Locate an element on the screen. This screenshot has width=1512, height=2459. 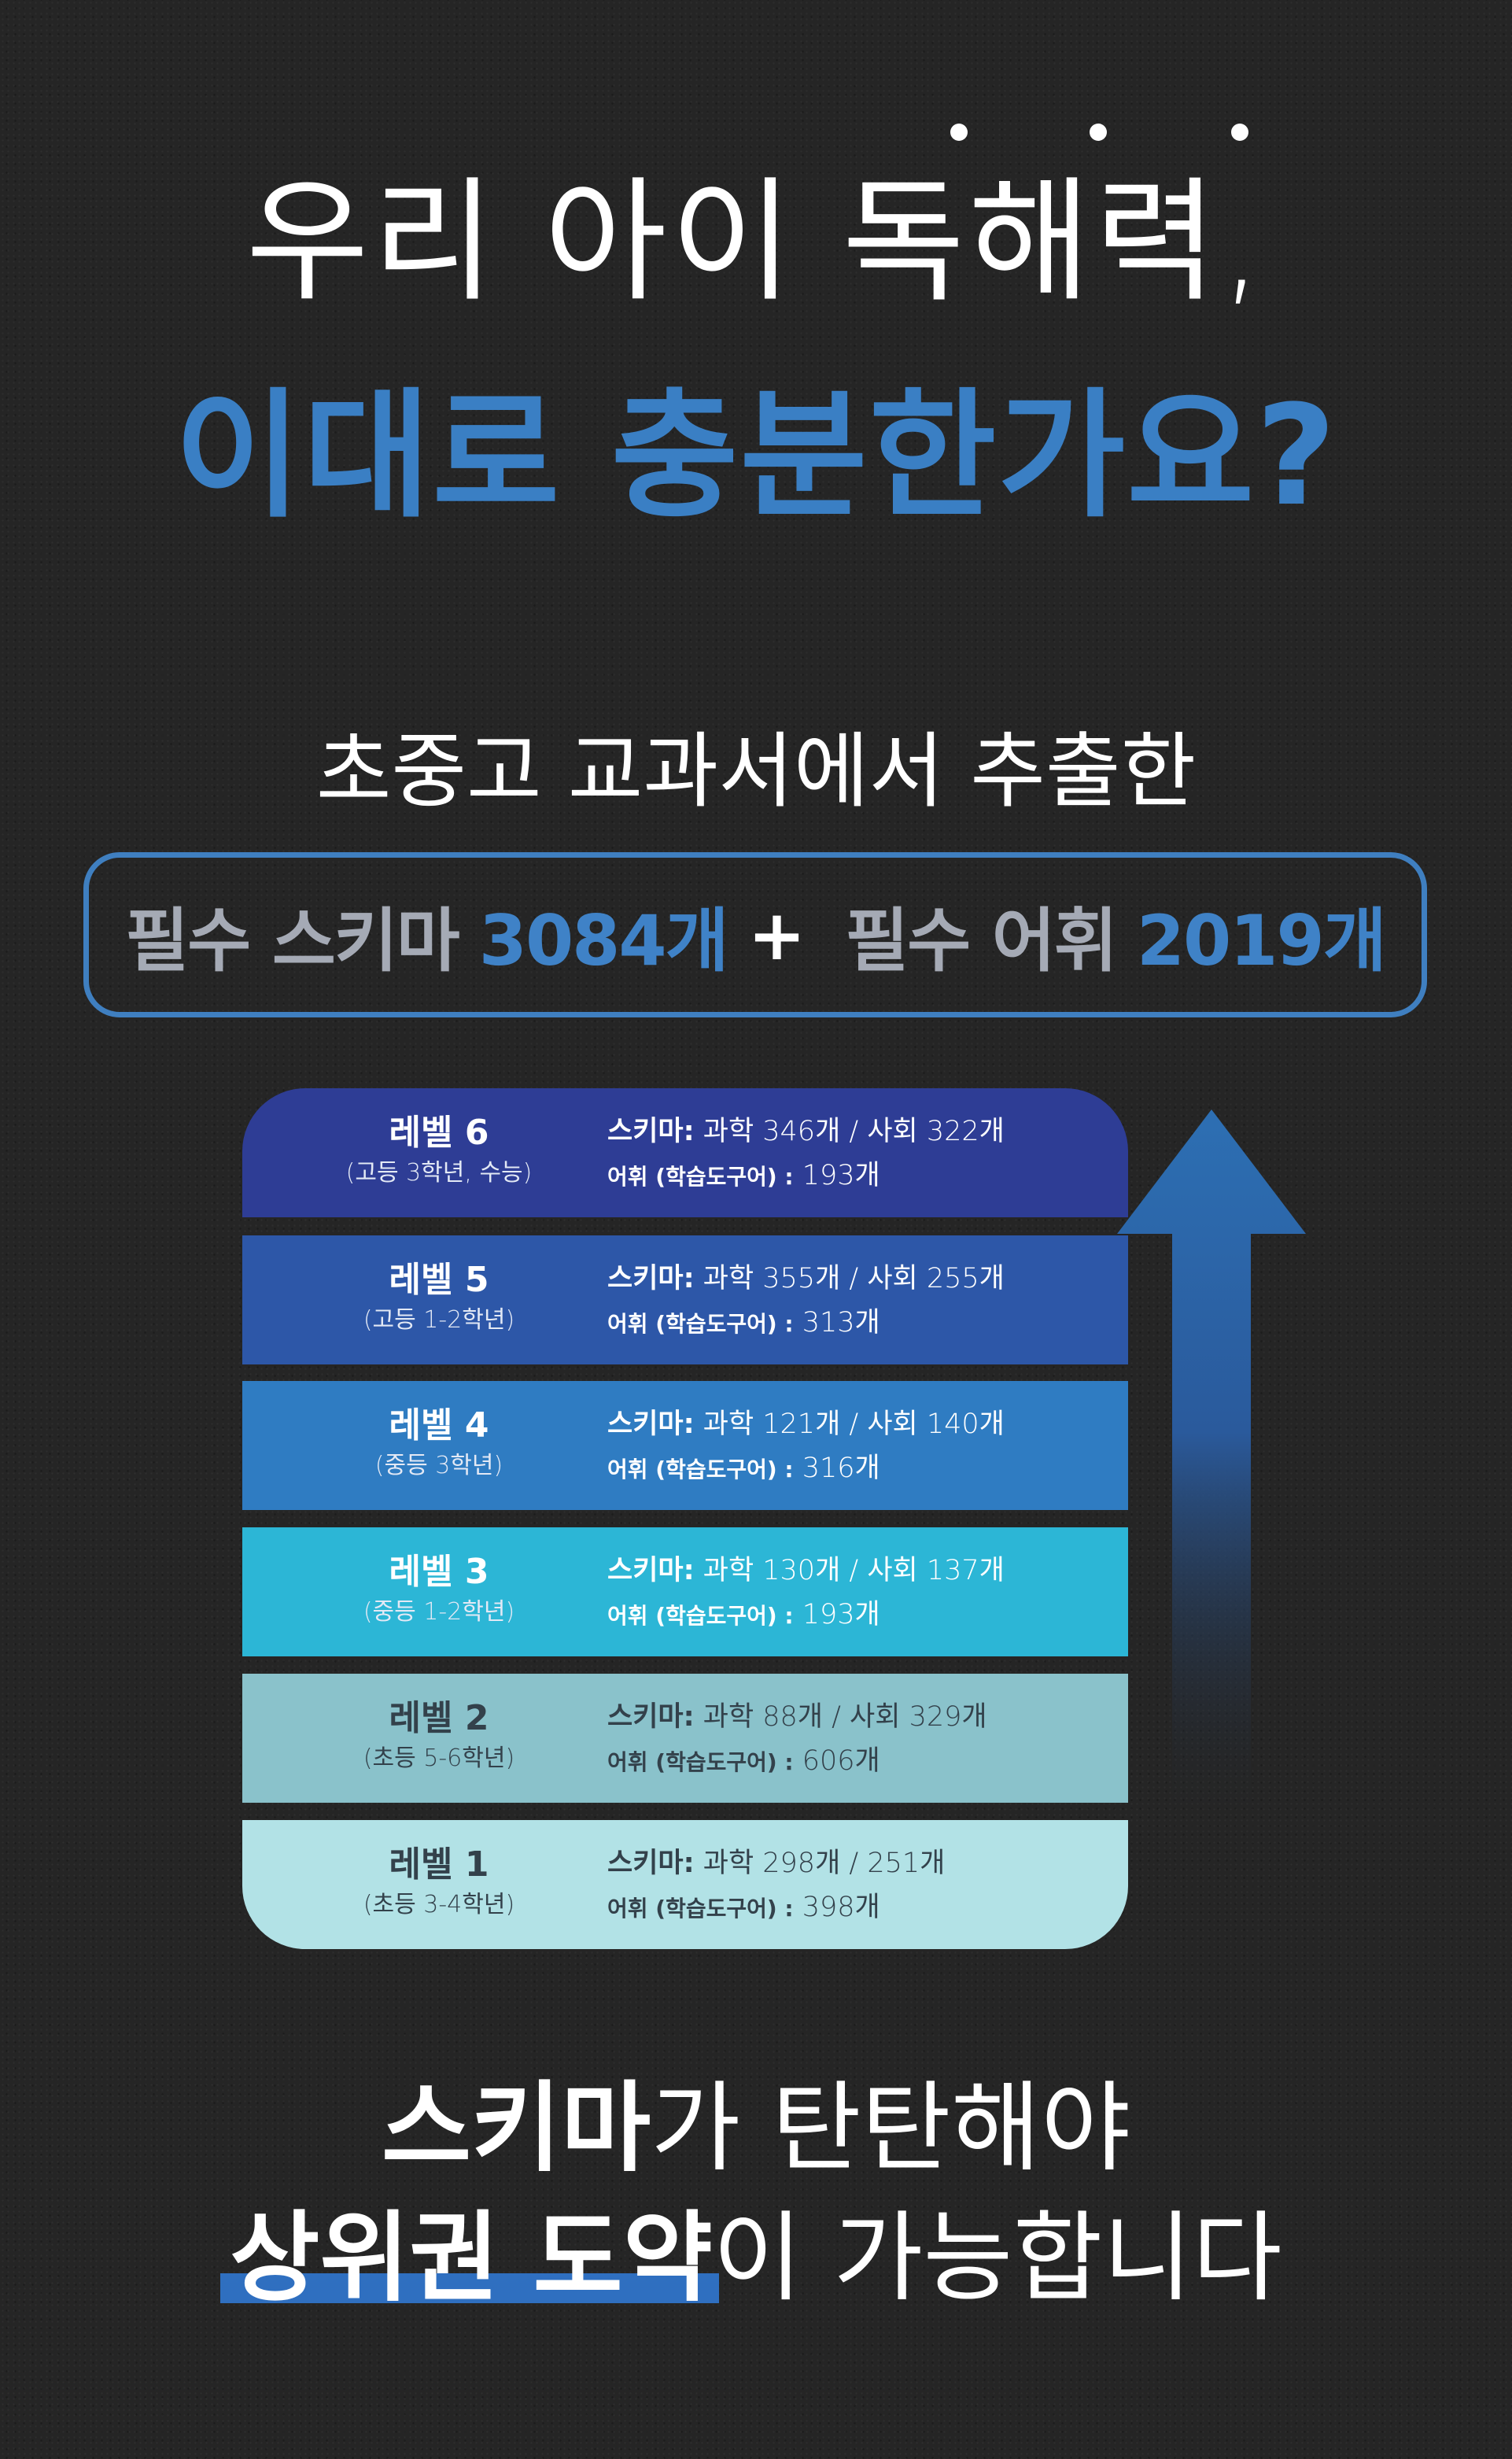
schema-row: 스키마: 과학 88개 / 사회 329개 is located at coordinates (797, 1717).